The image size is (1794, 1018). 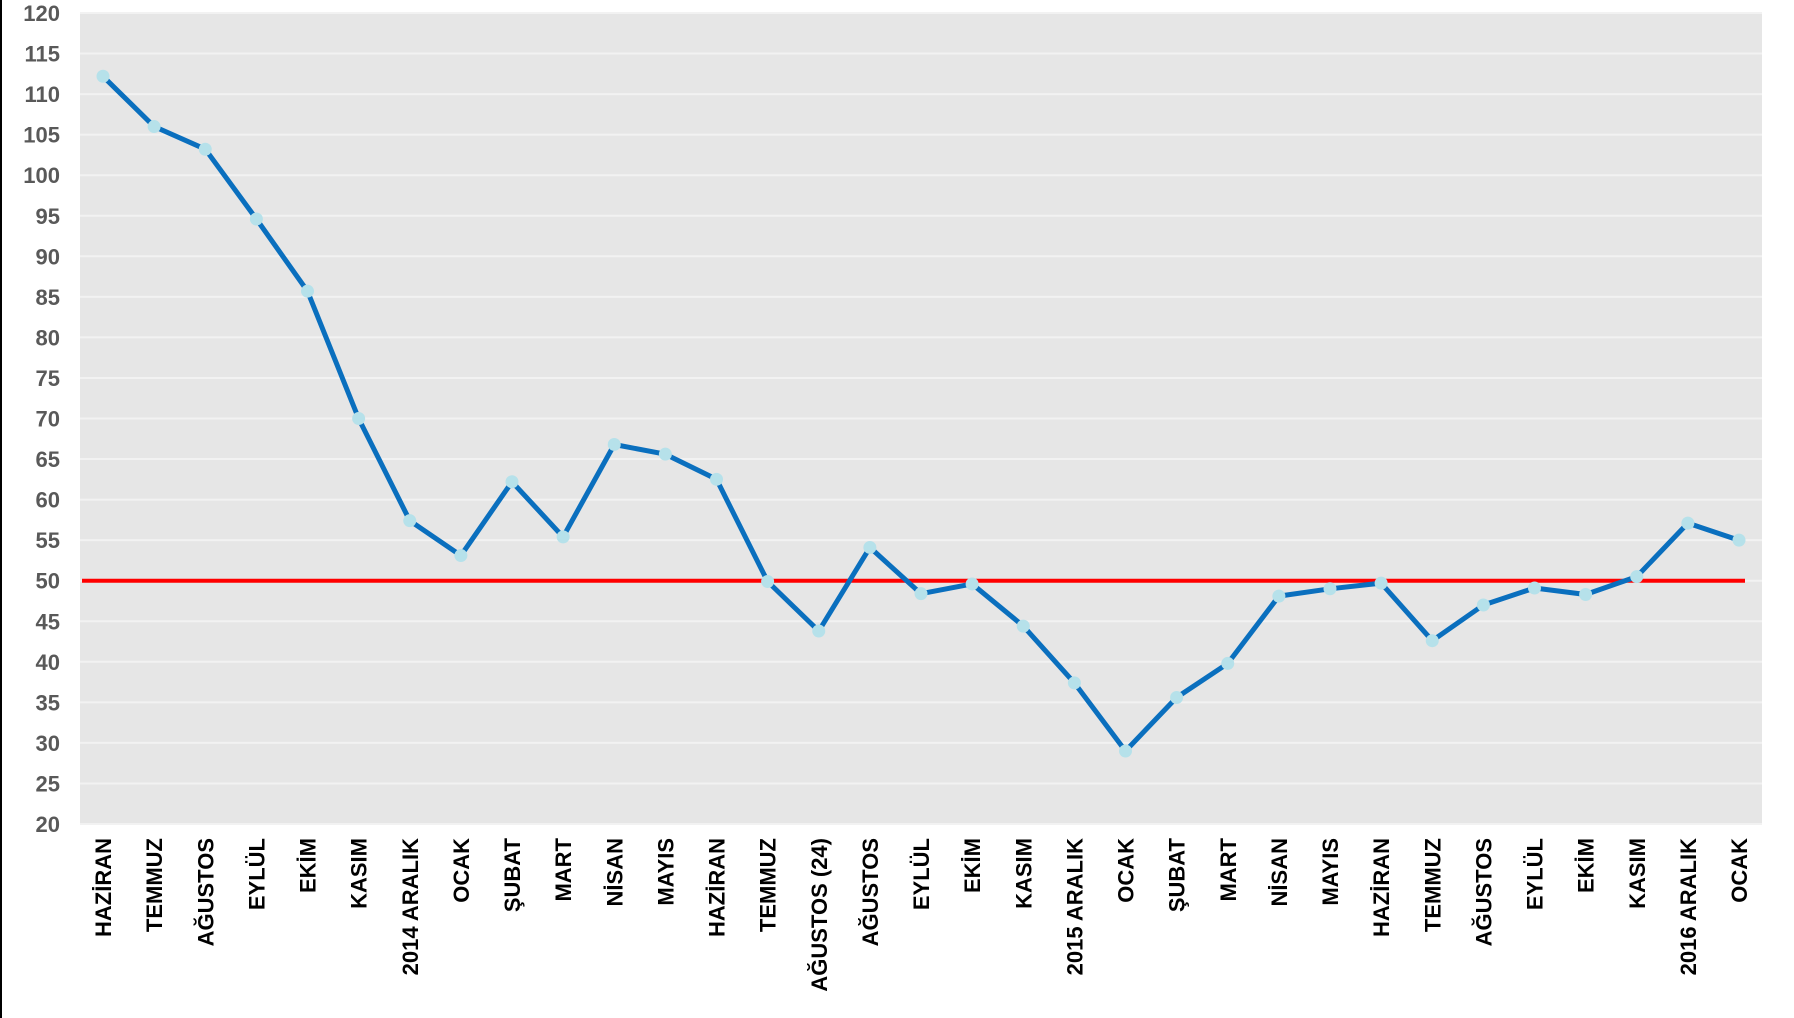 I want to click on left-edge-divider, so click(x=1, y=509).